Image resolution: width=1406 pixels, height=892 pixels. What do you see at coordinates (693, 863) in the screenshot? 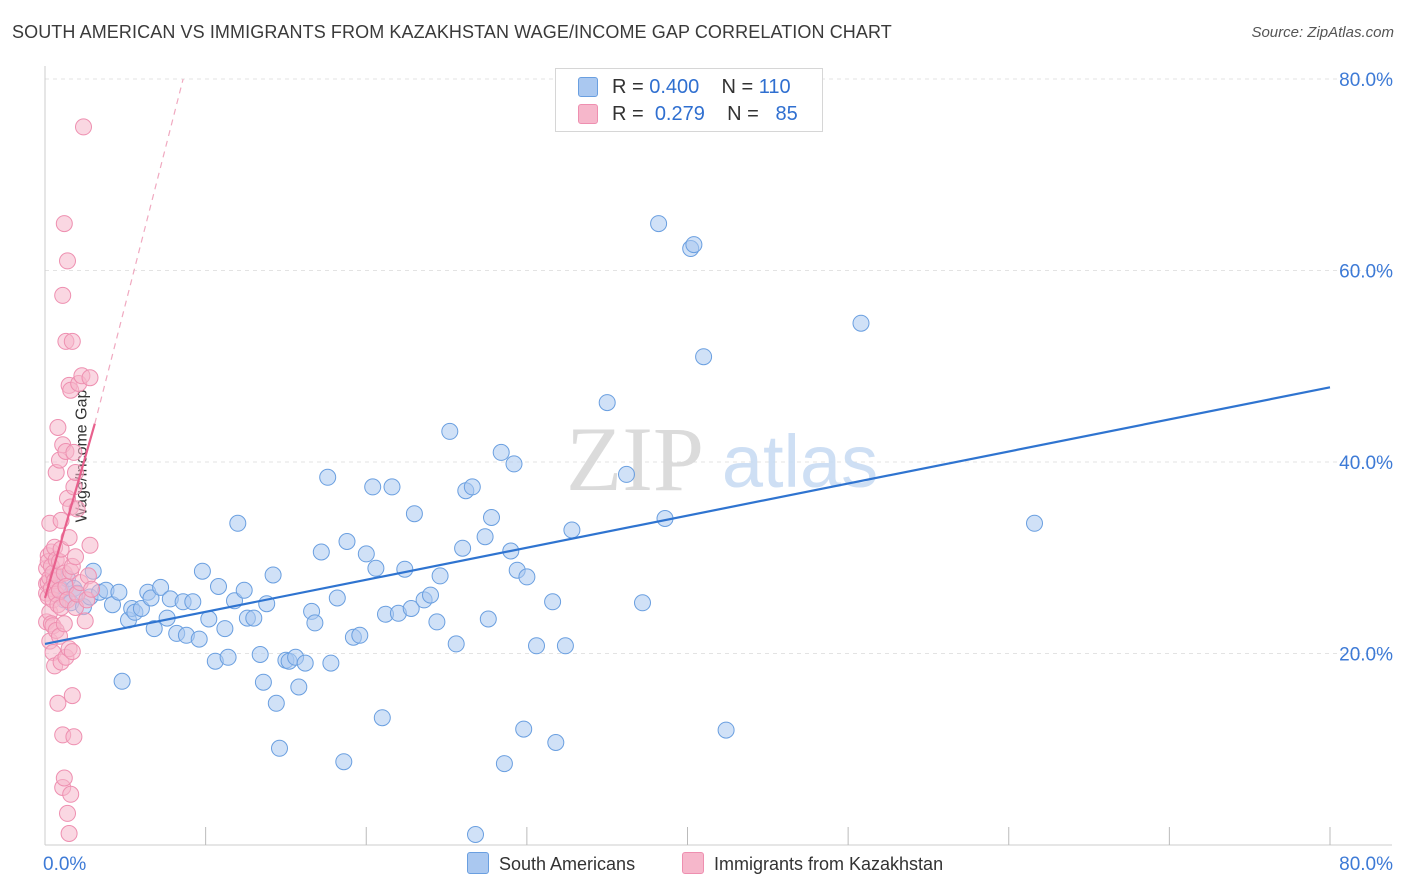
I see `bottom-legend-swatch-pink` at bounding box center [693, 863].